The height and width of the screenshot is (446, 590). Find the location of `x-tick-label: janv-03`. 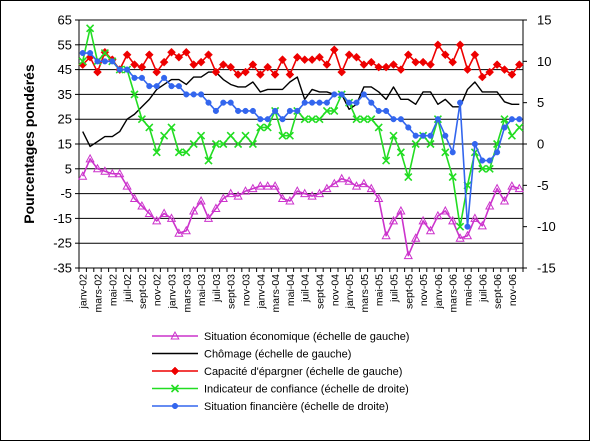

x-tick-label: janv-03 is located at coordinates (173, 292).